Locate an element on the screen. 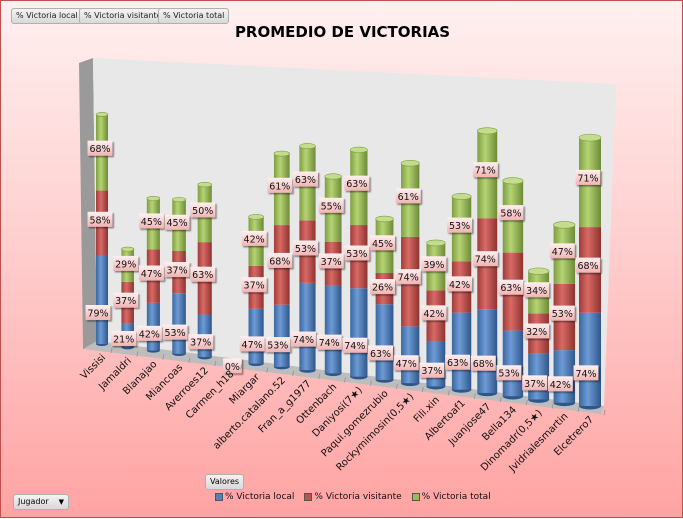 The width and height of the screenshot is (683, 519). side-wall is located at coordinates (88, 203).